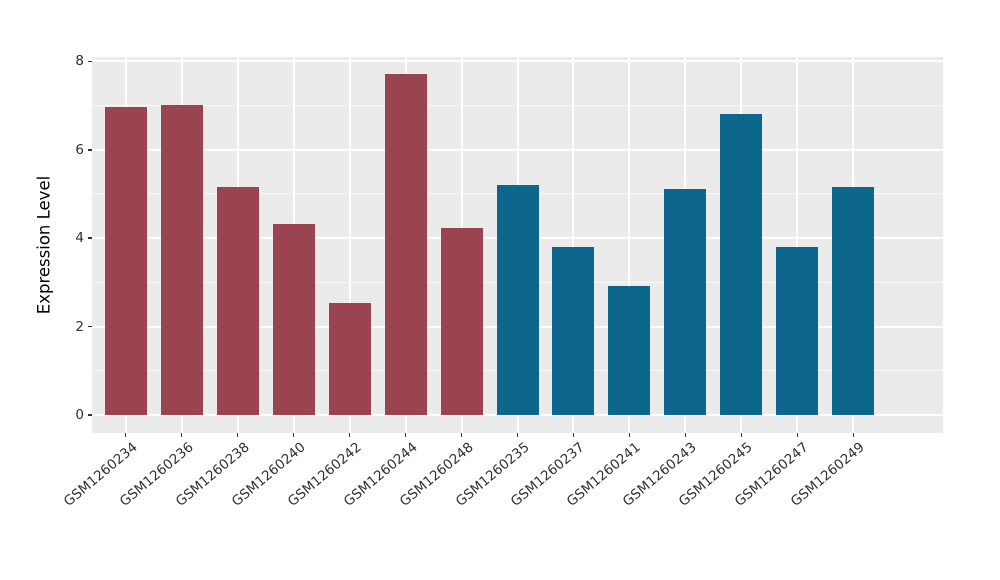 This screenshot has width=1000, height=580. Describe the element at coordinates (79, 414) in the screenshot. I see `y-tick-label: 0` at that location.